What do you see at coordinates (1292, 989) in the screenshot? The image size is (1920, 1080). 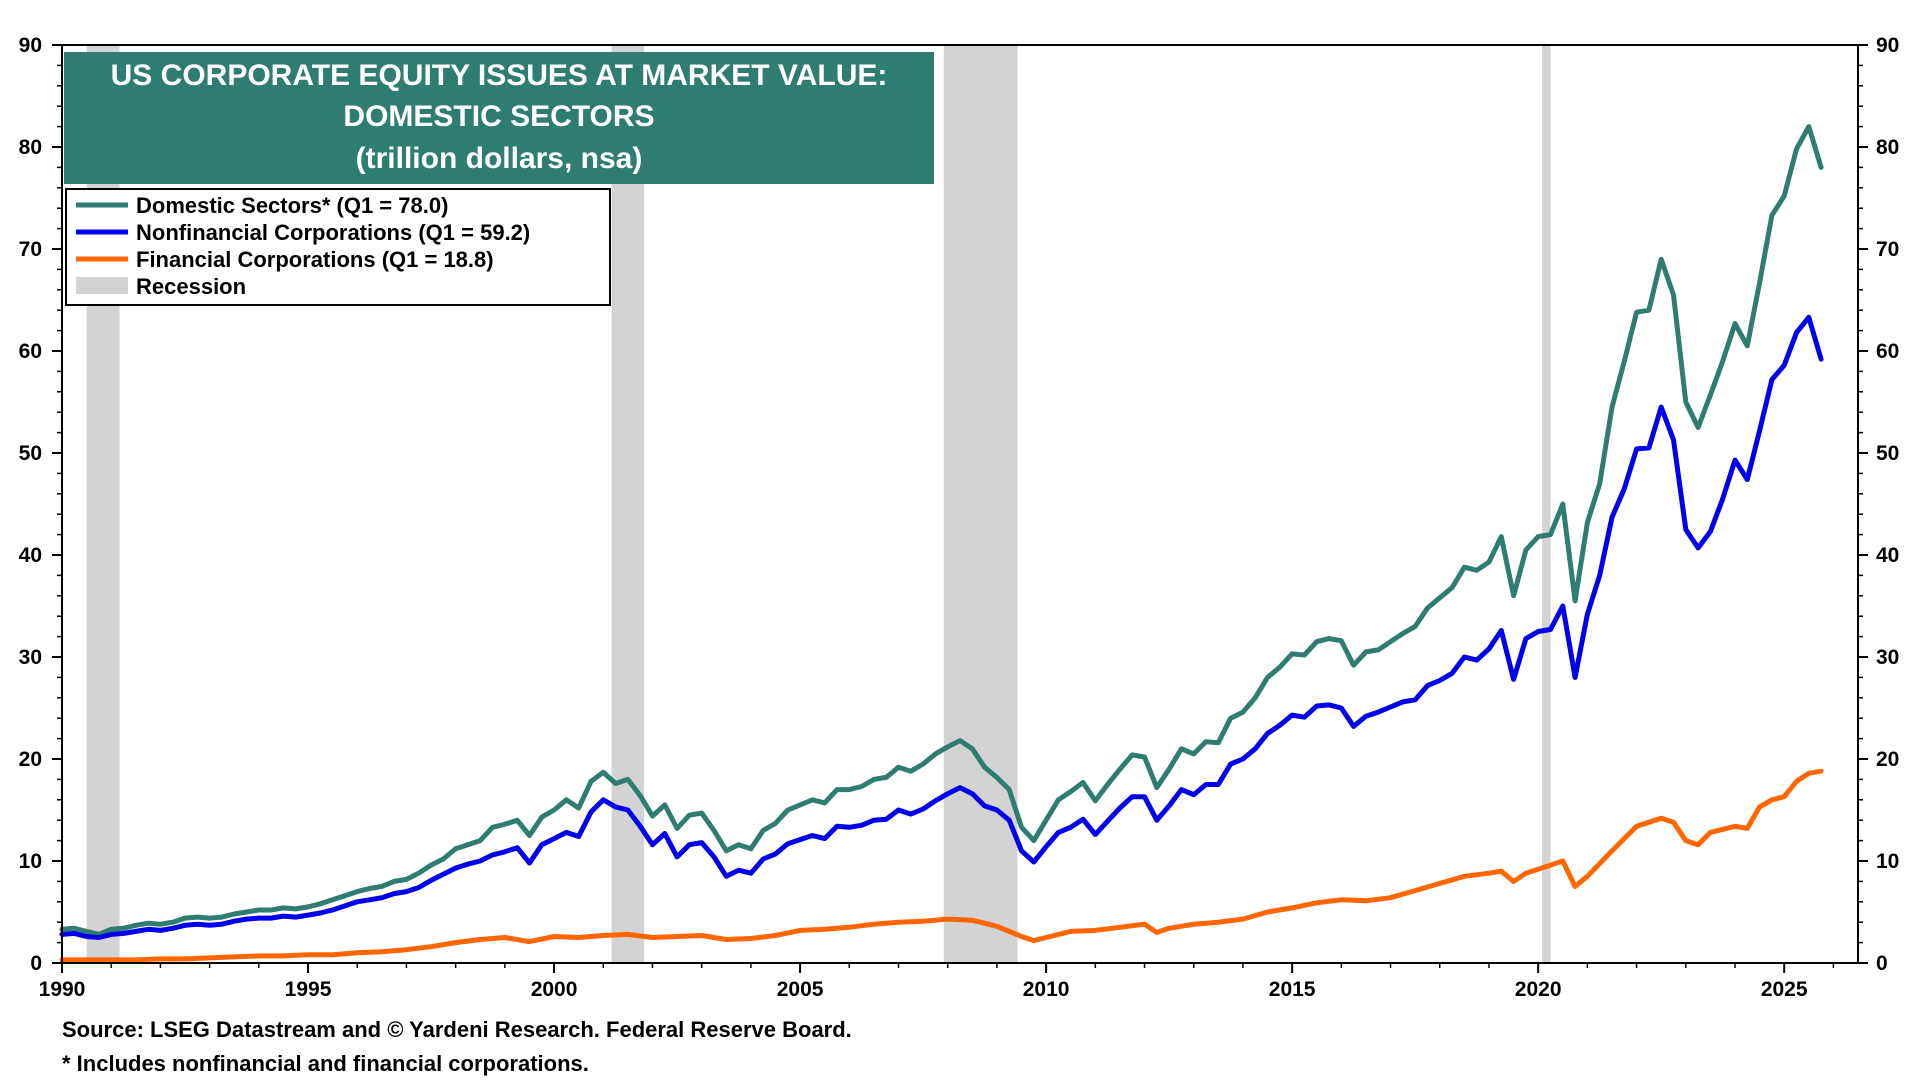 I see `x-tick-label: 2015` at bounding box center [1292, 989].